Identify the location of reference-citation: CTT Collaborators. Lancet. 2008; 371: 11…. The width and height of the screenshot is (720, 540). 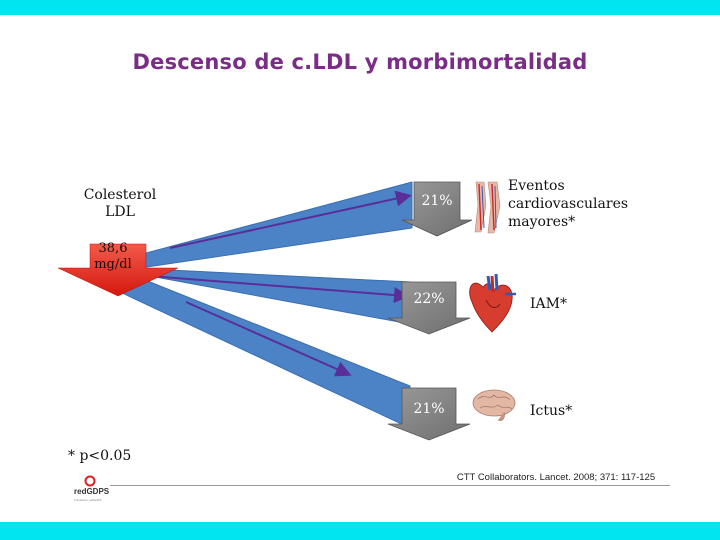
(556, 477).